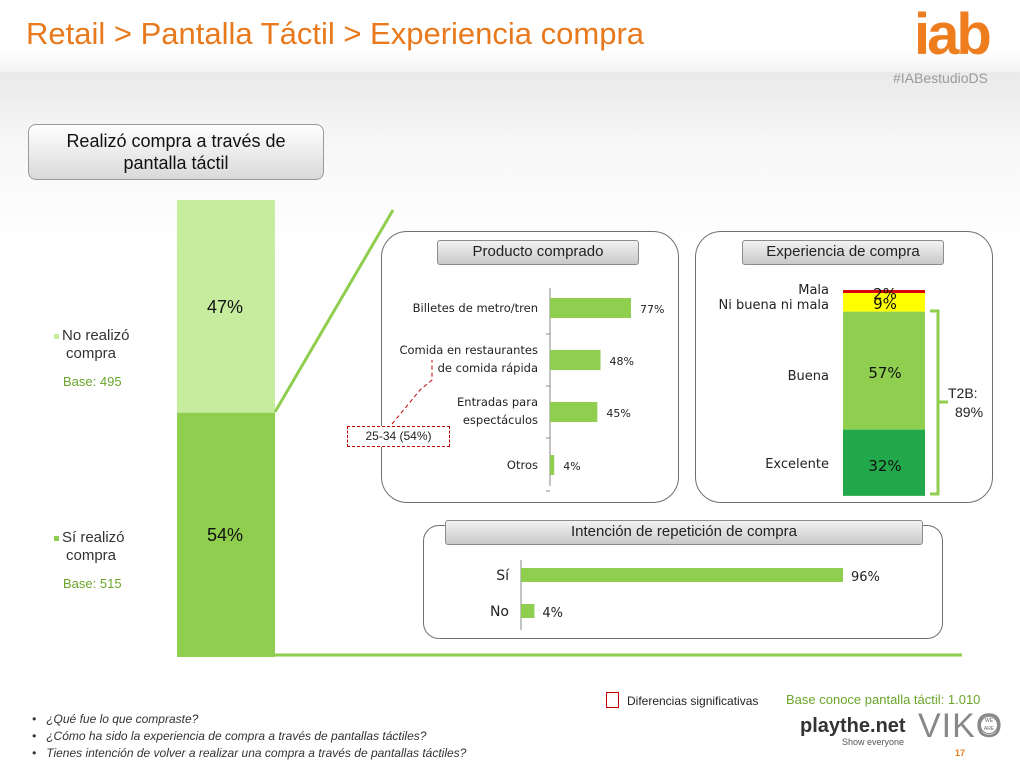 This screenshot has width=1020, height=765. I want to click on t2b-value: 89%, so click(969, 412).